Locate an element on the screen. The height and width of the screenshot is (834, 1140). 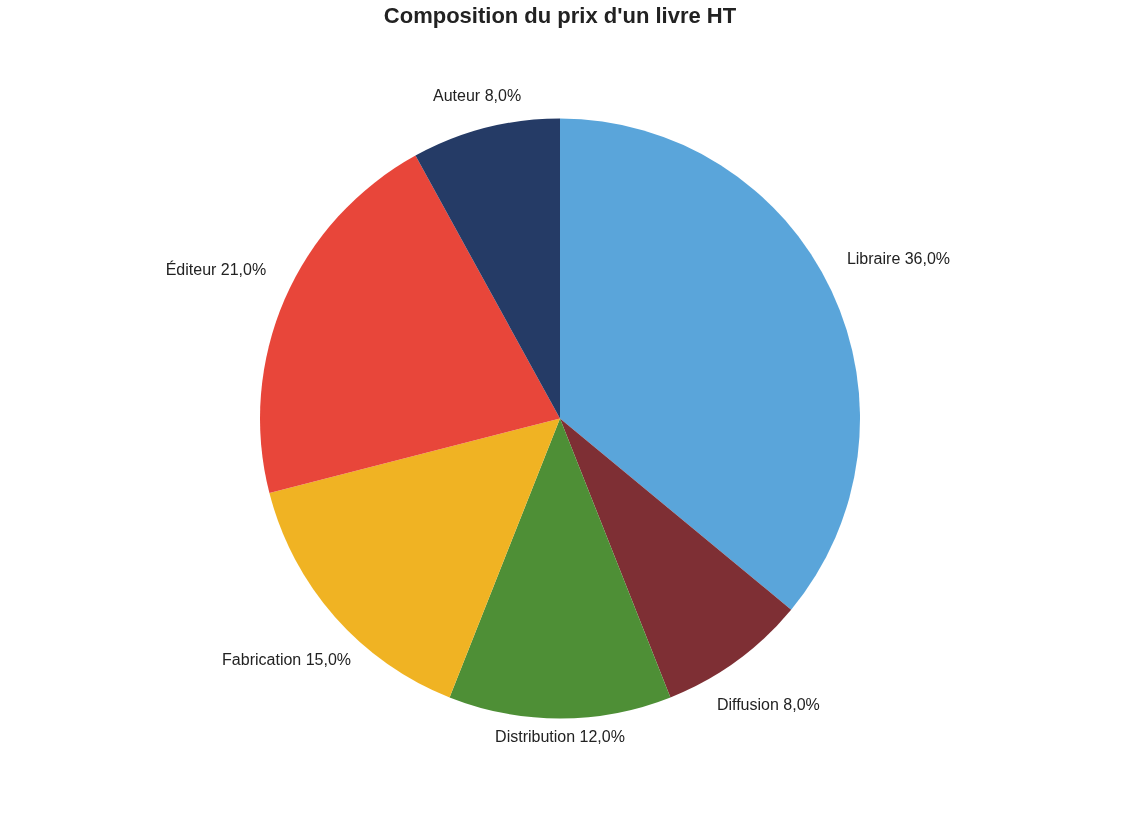
slice-label: Diffusion 8,0% is located at coordinates (768, 705).